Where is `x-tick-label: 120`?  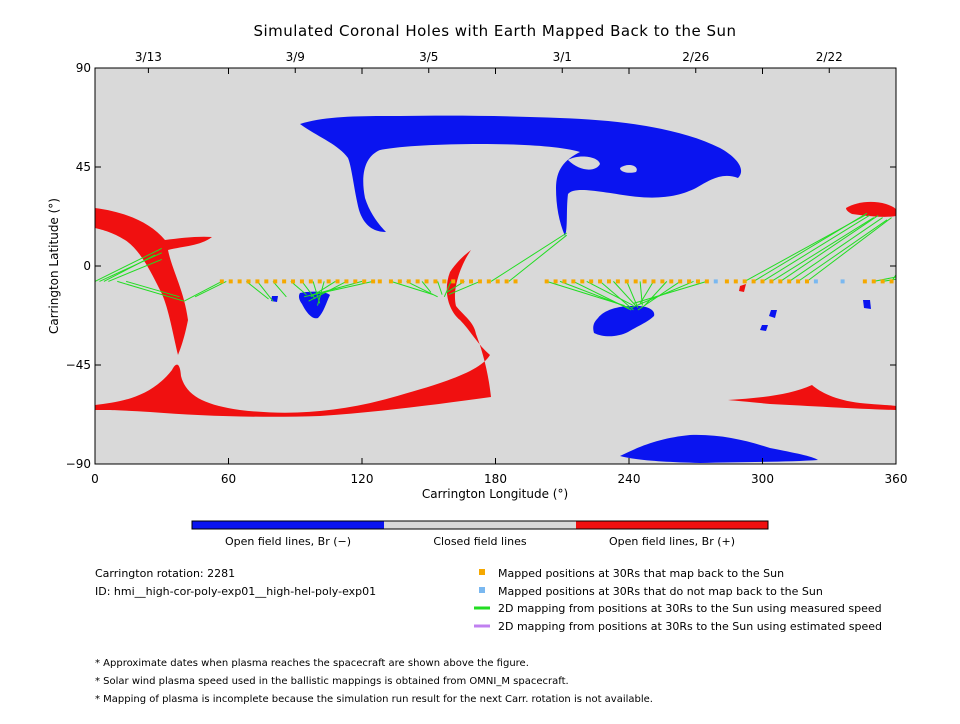 x-tick-label: 120 is located at coordinates (362, 479).